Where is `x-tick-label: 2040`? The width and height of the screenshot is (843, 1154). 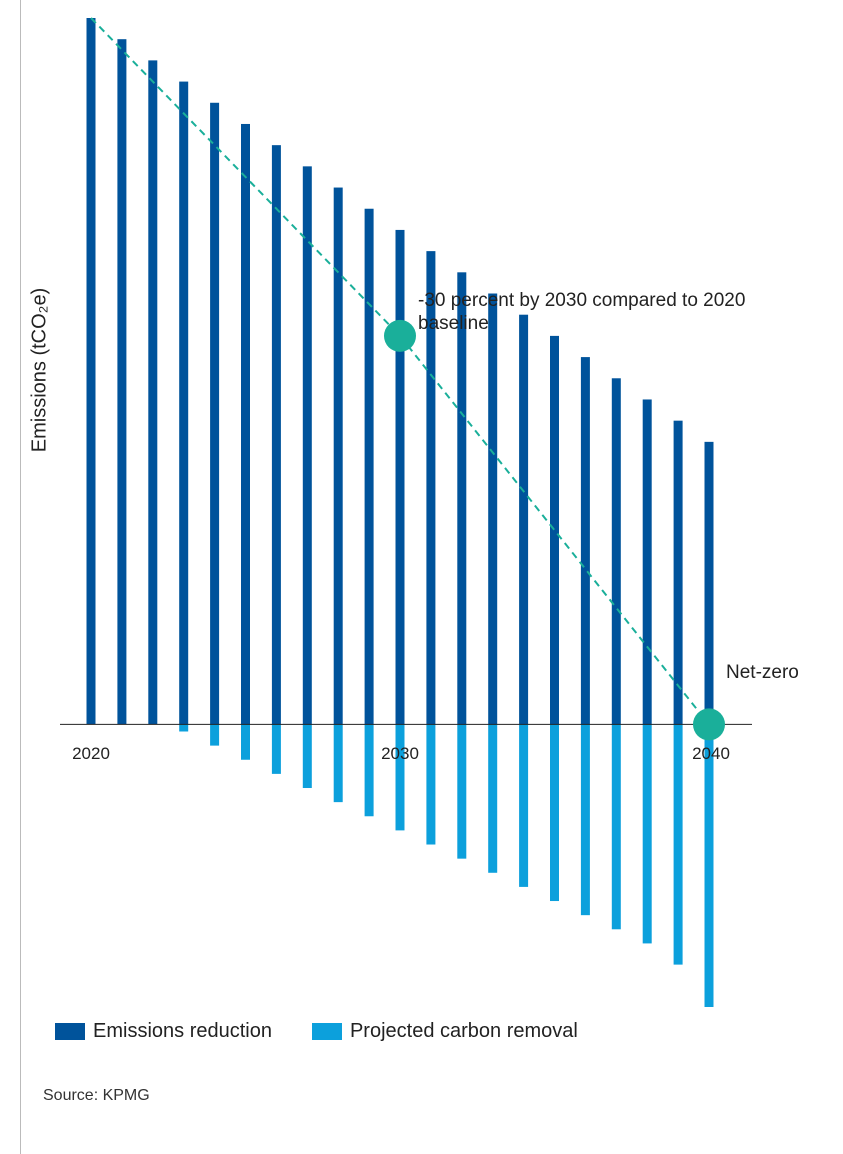
x-tick-label: 2040 is located at coordinates (711, 753).